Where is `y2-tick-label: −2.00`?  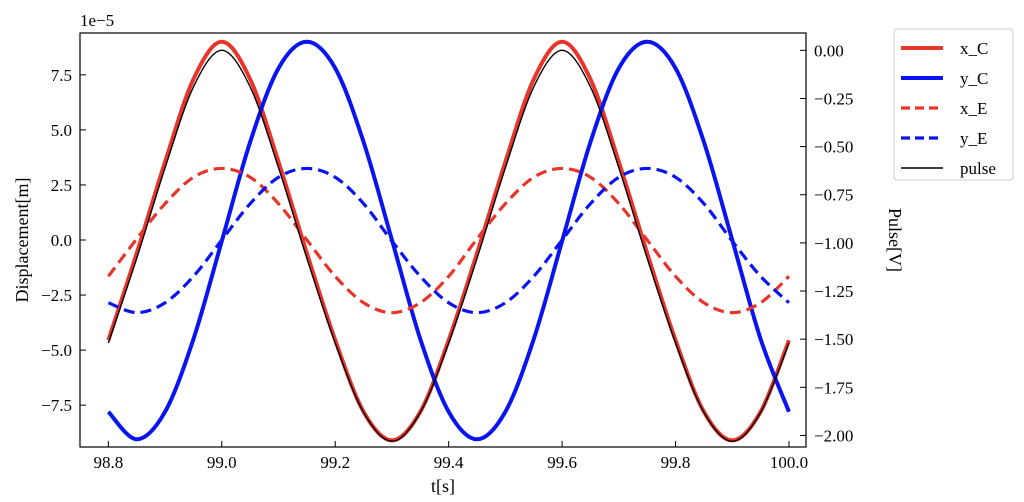
y2-tick-label: −2.00 is located at coordinates (833, 435).